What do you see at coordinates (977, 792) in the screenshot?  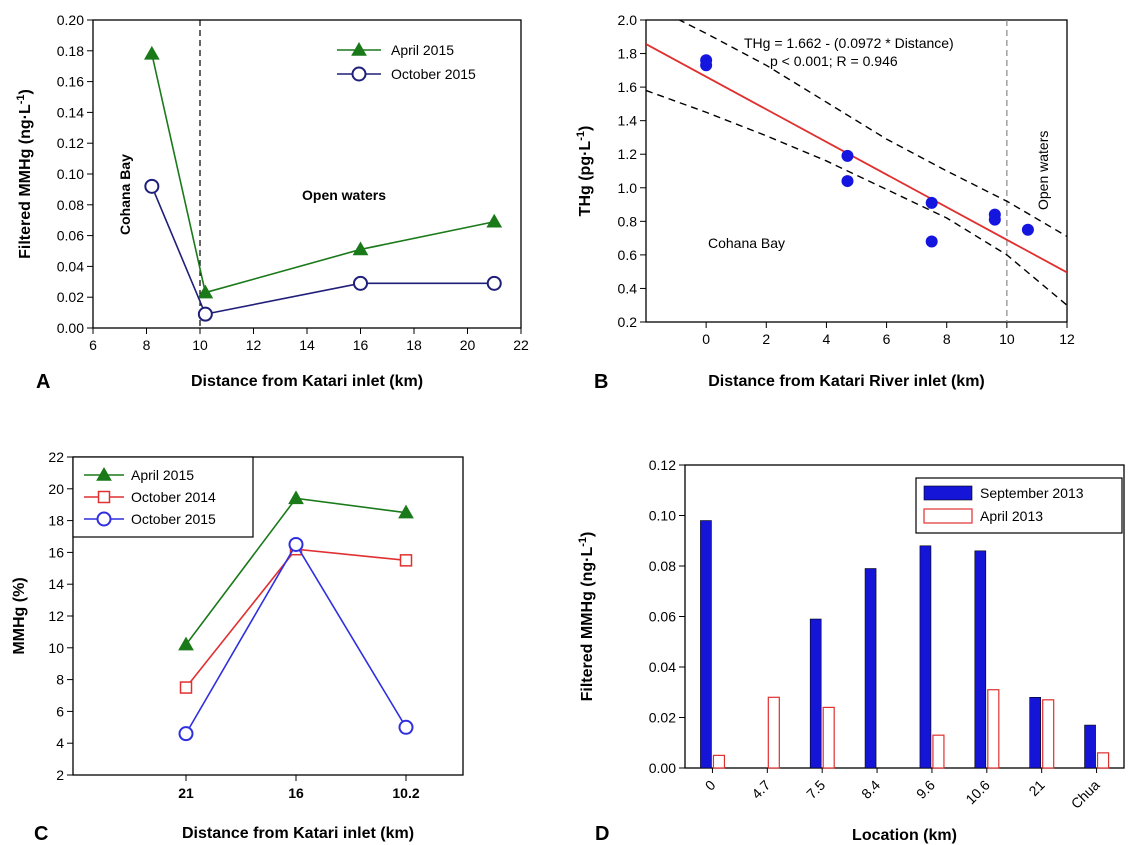 I see `x-tick-label: 10.6` at bounding box center [977, 792].